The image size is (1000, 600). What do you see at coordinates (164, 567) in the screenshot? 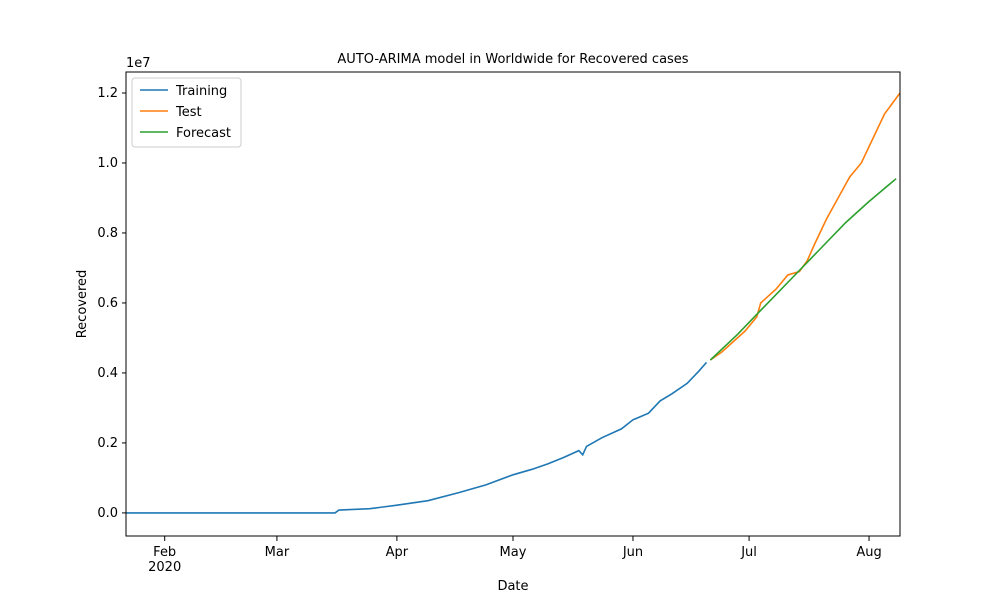
I see `x-year-label: 2020` at bounding box center [164, 567].